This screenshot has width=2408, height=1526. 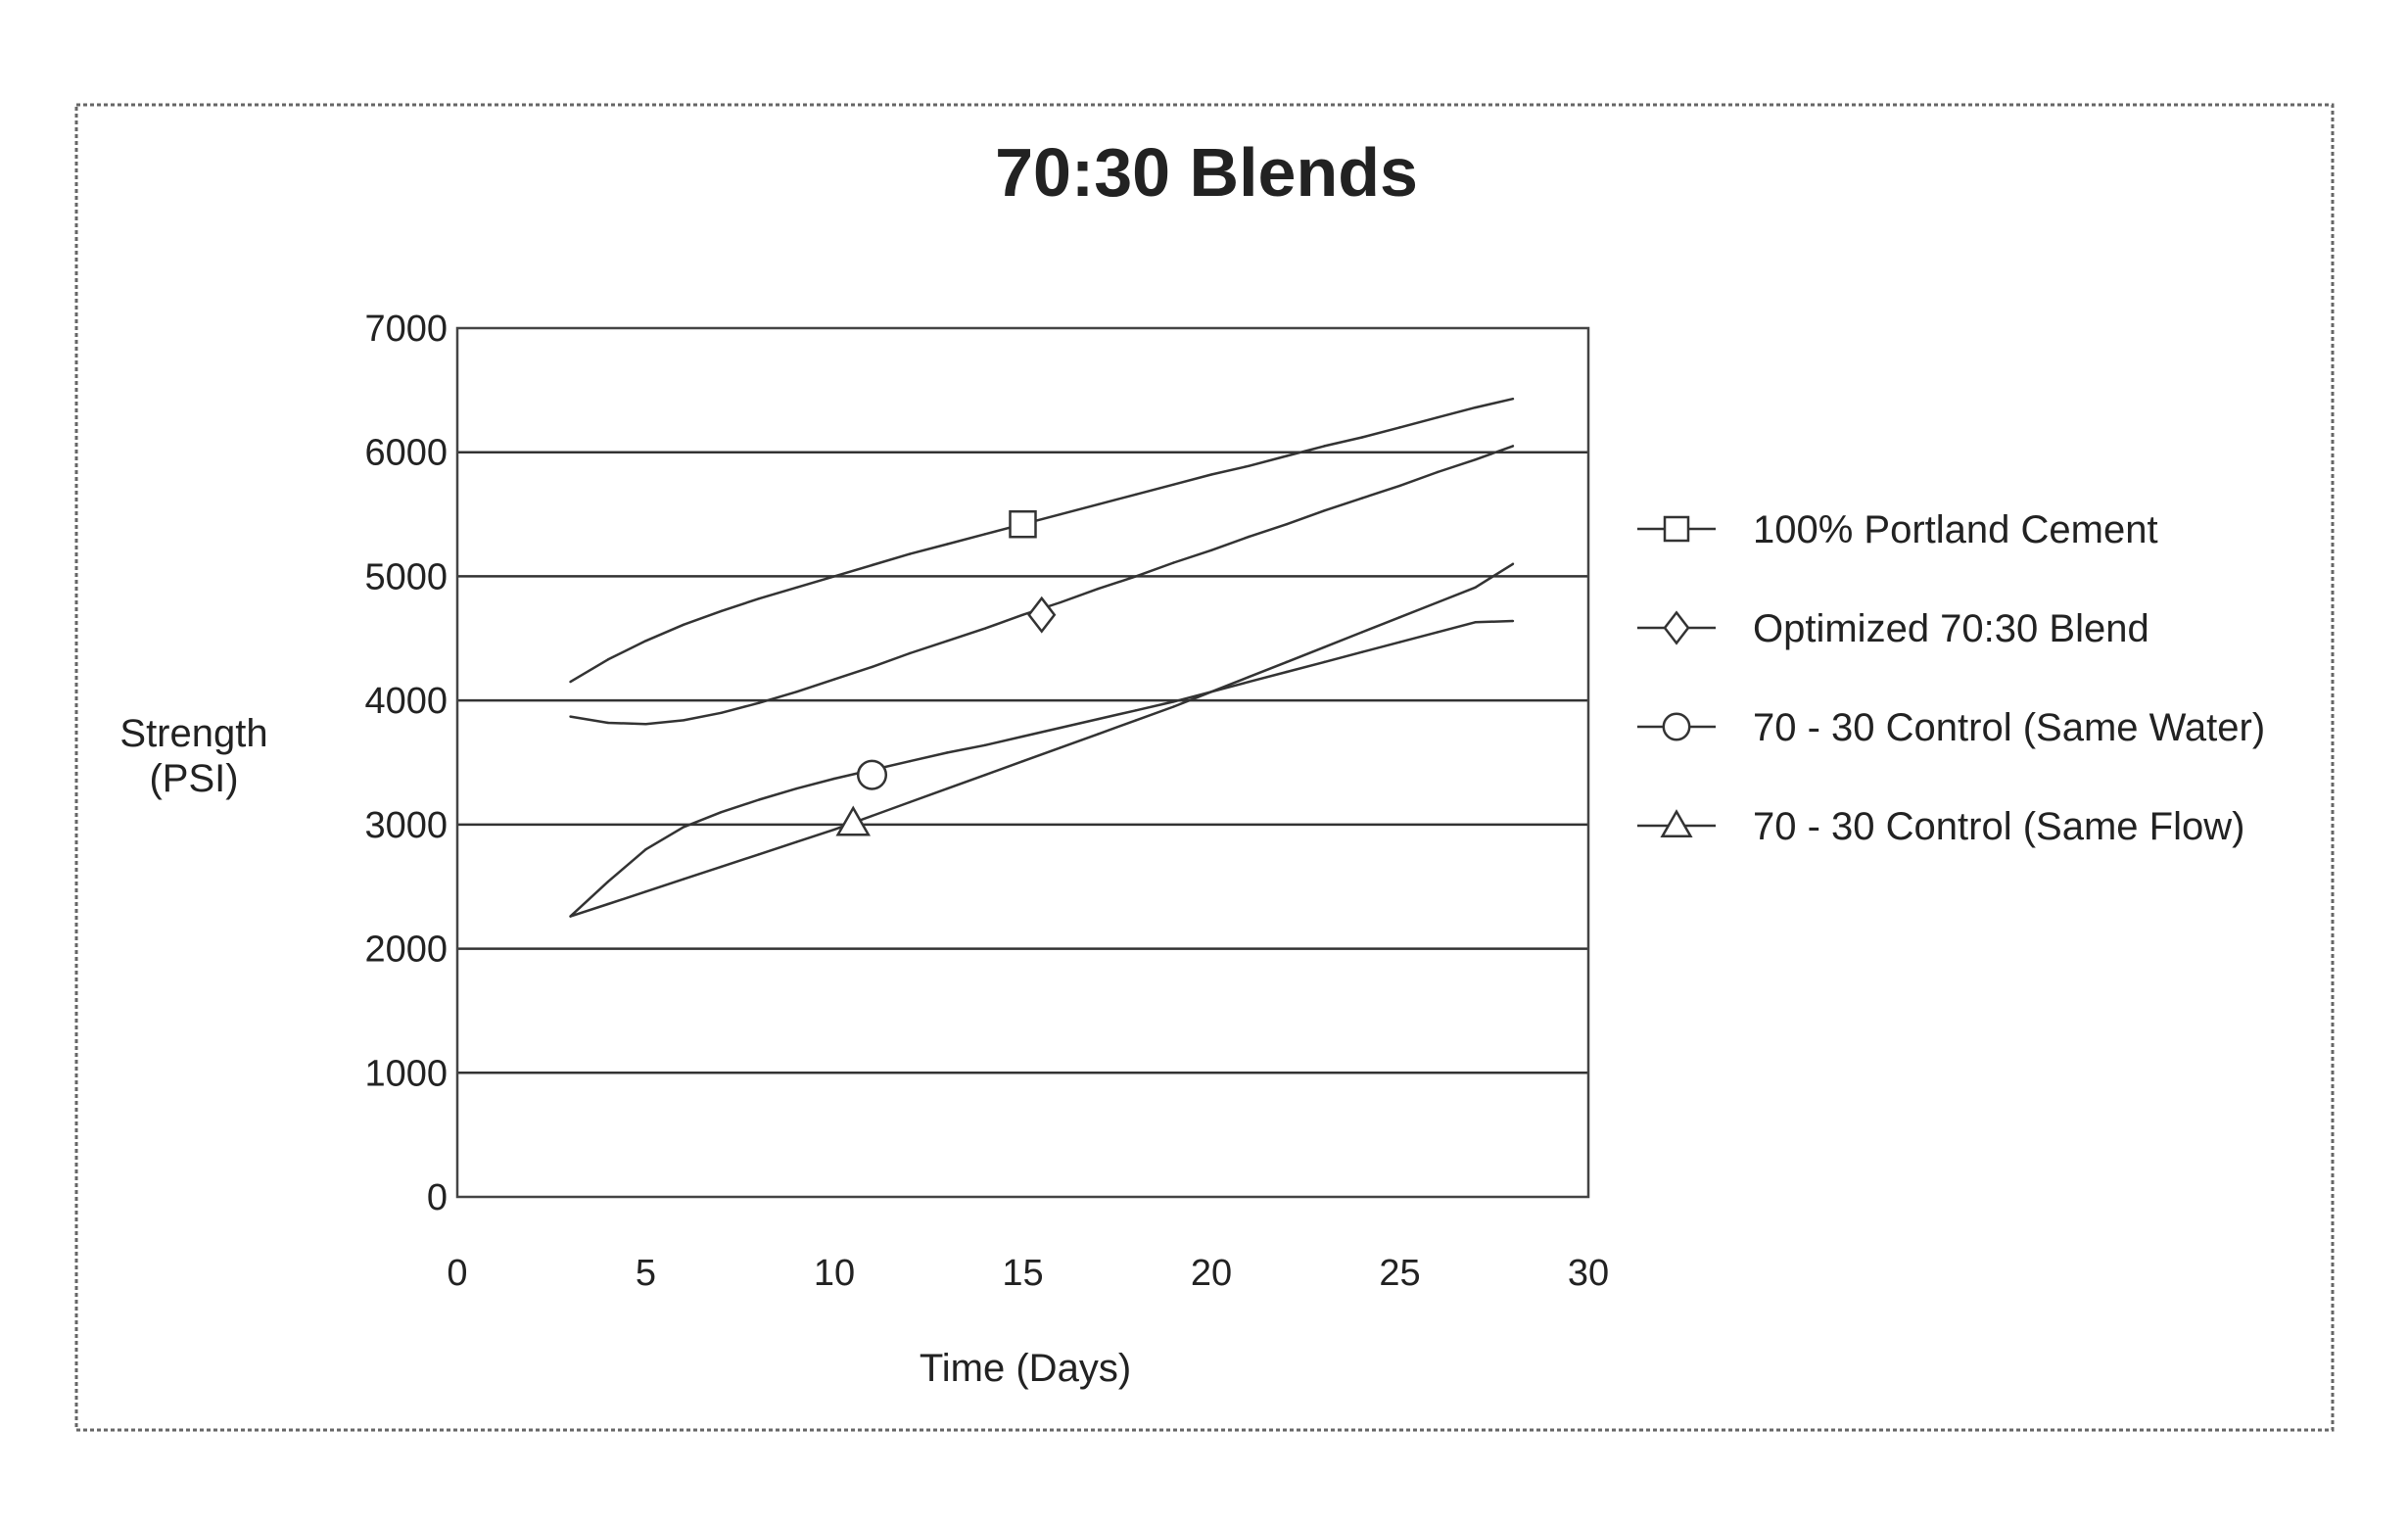 I want to click on series-circle, so click(x=1042, y=769).